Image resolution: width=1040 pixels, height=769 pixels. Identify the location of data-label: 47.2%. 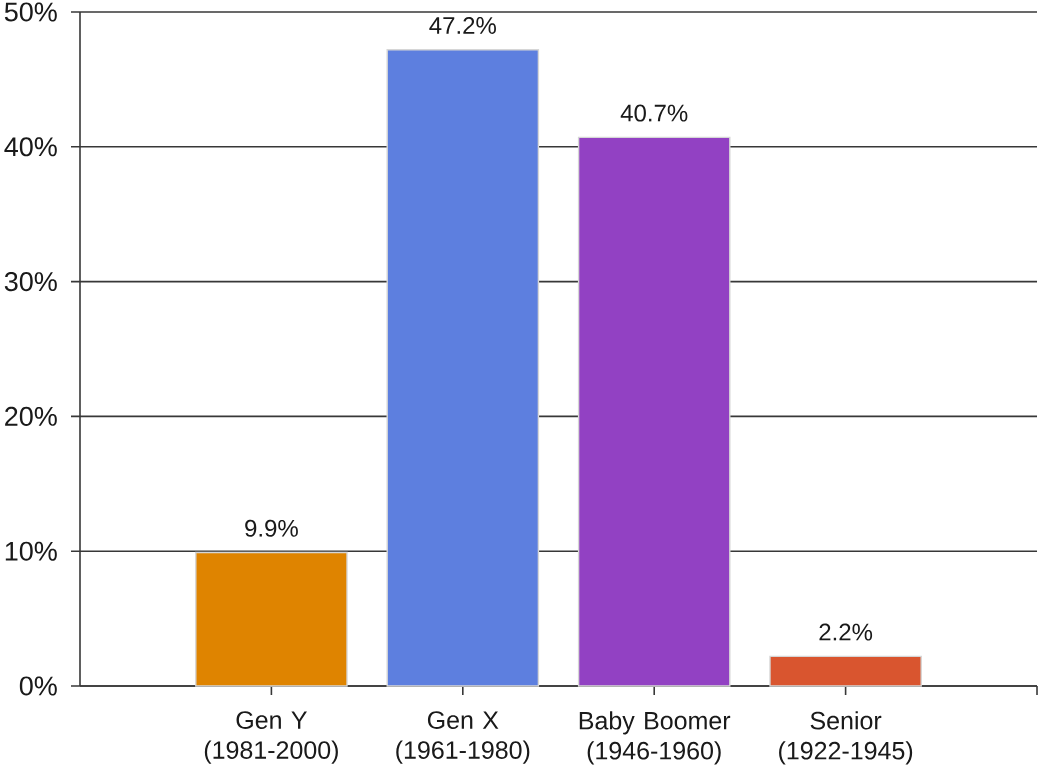
(462, 25).